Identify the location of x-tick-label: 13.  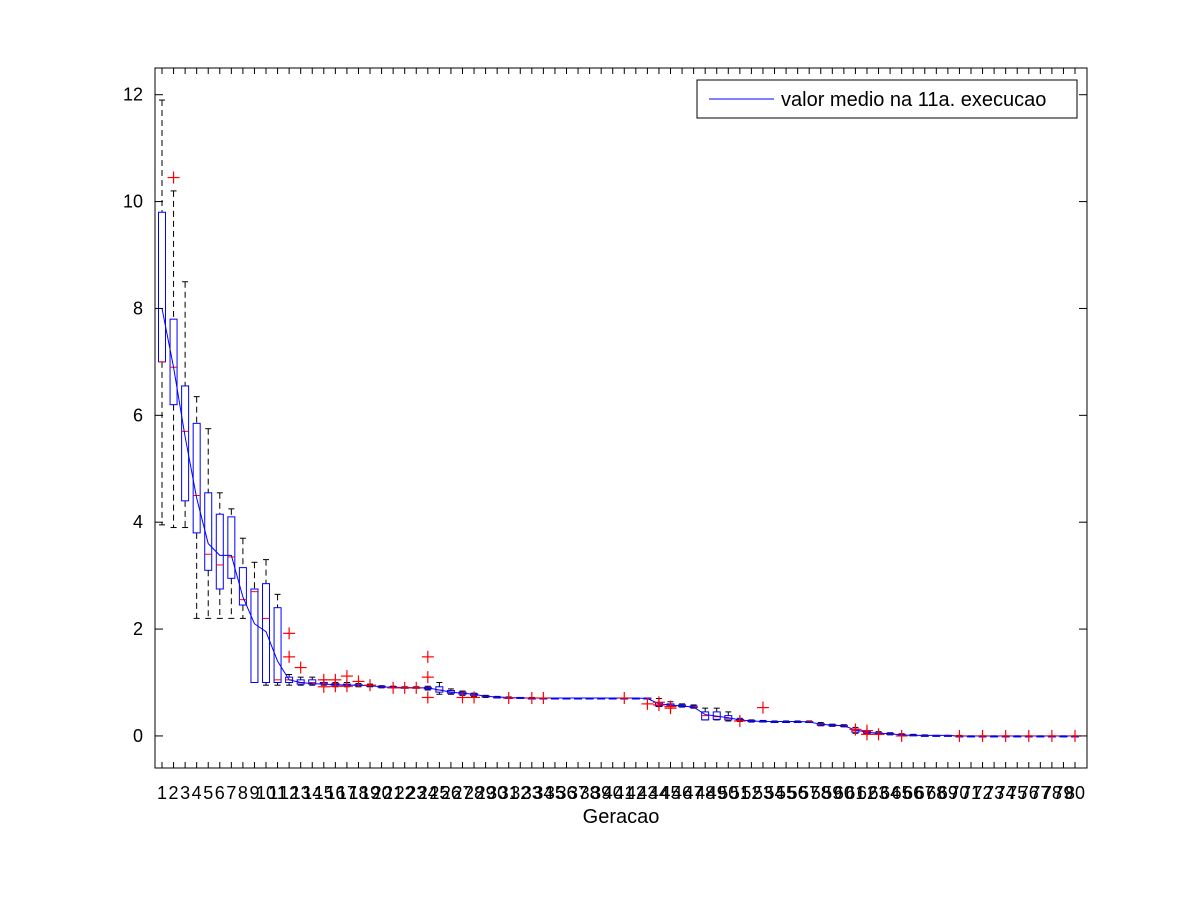
(301, 793).